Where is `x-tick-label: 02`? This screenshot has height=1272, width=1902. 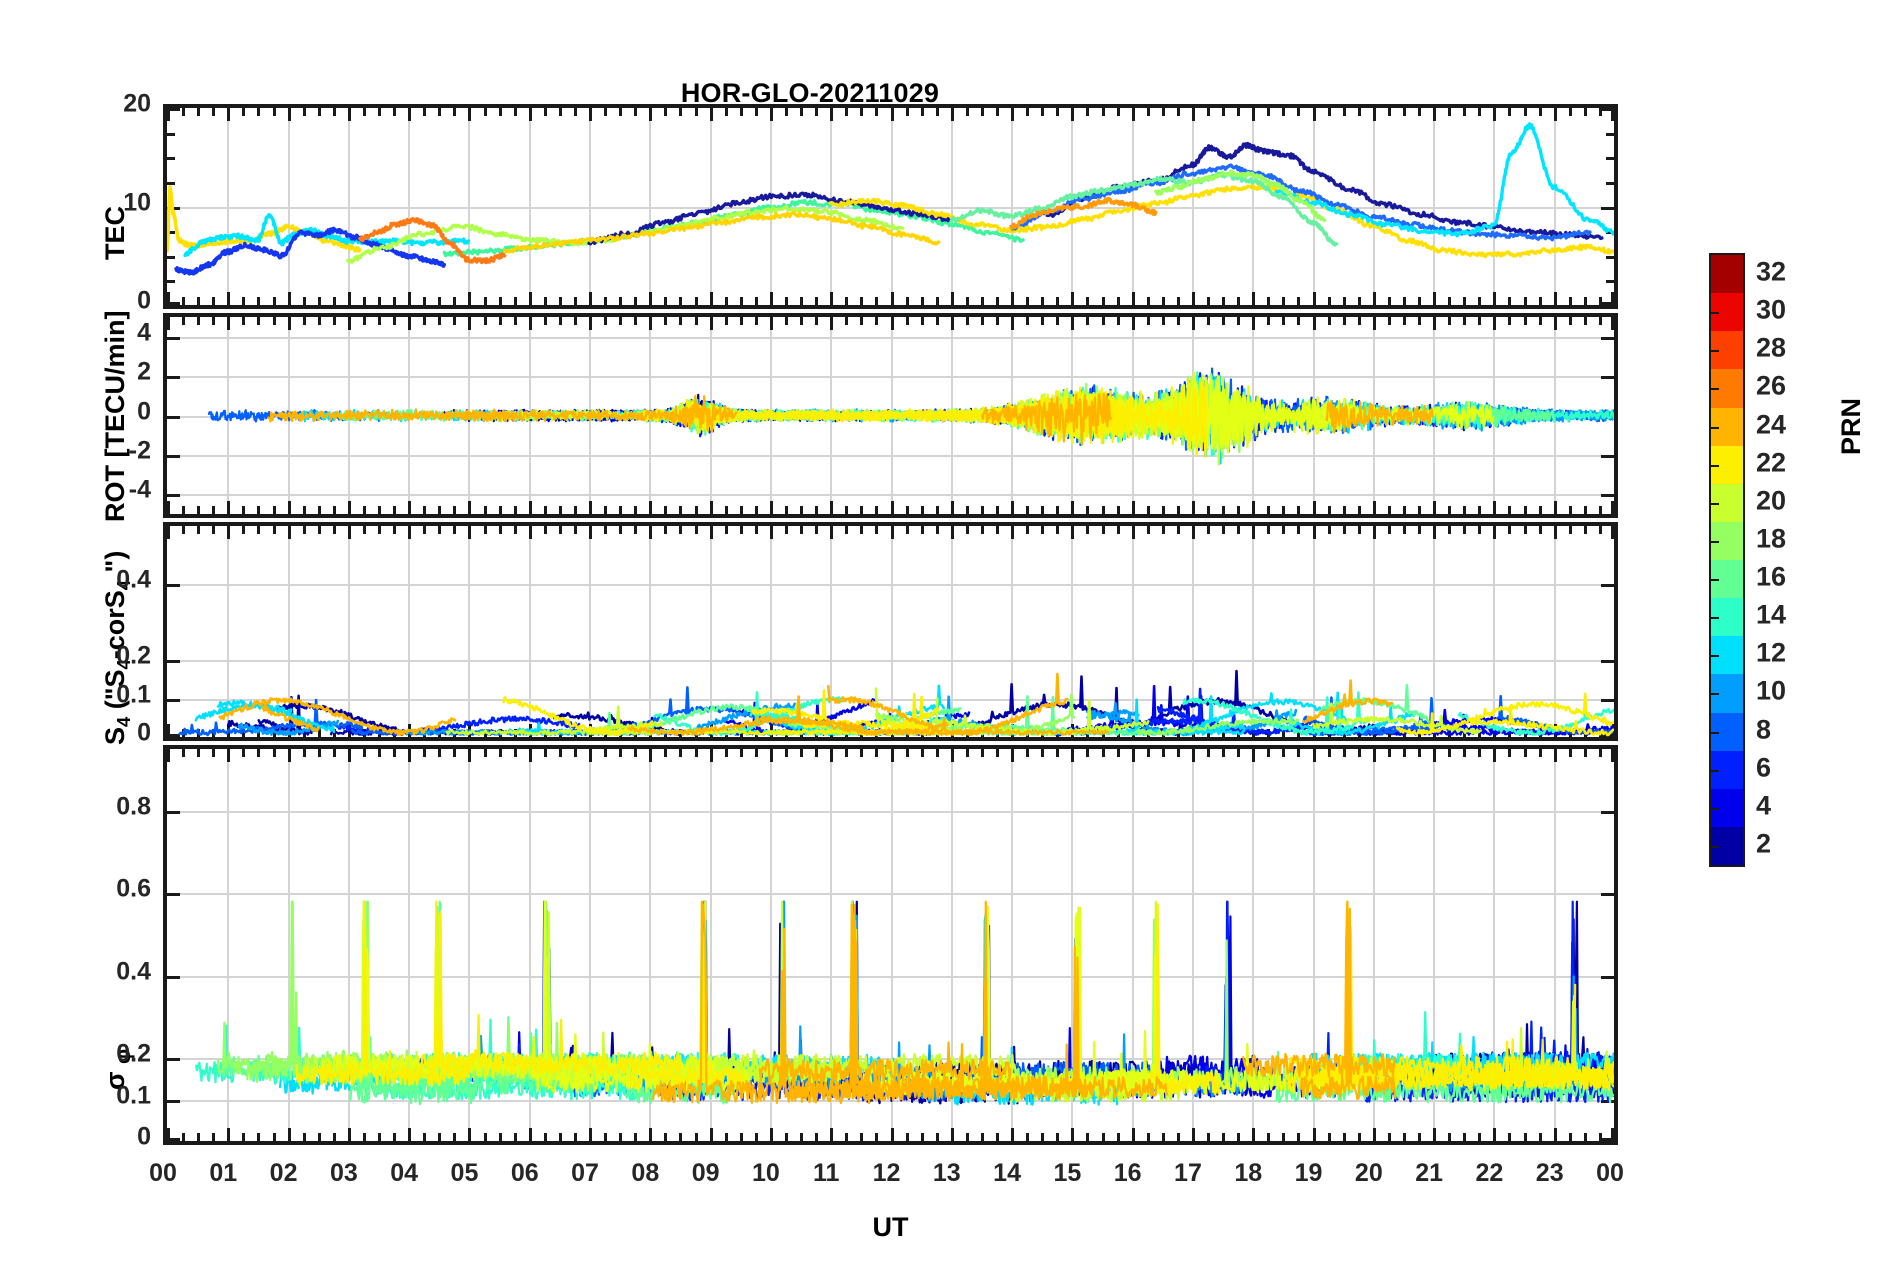
x-tick-label: 02 is located at coordinates (283, 1173).